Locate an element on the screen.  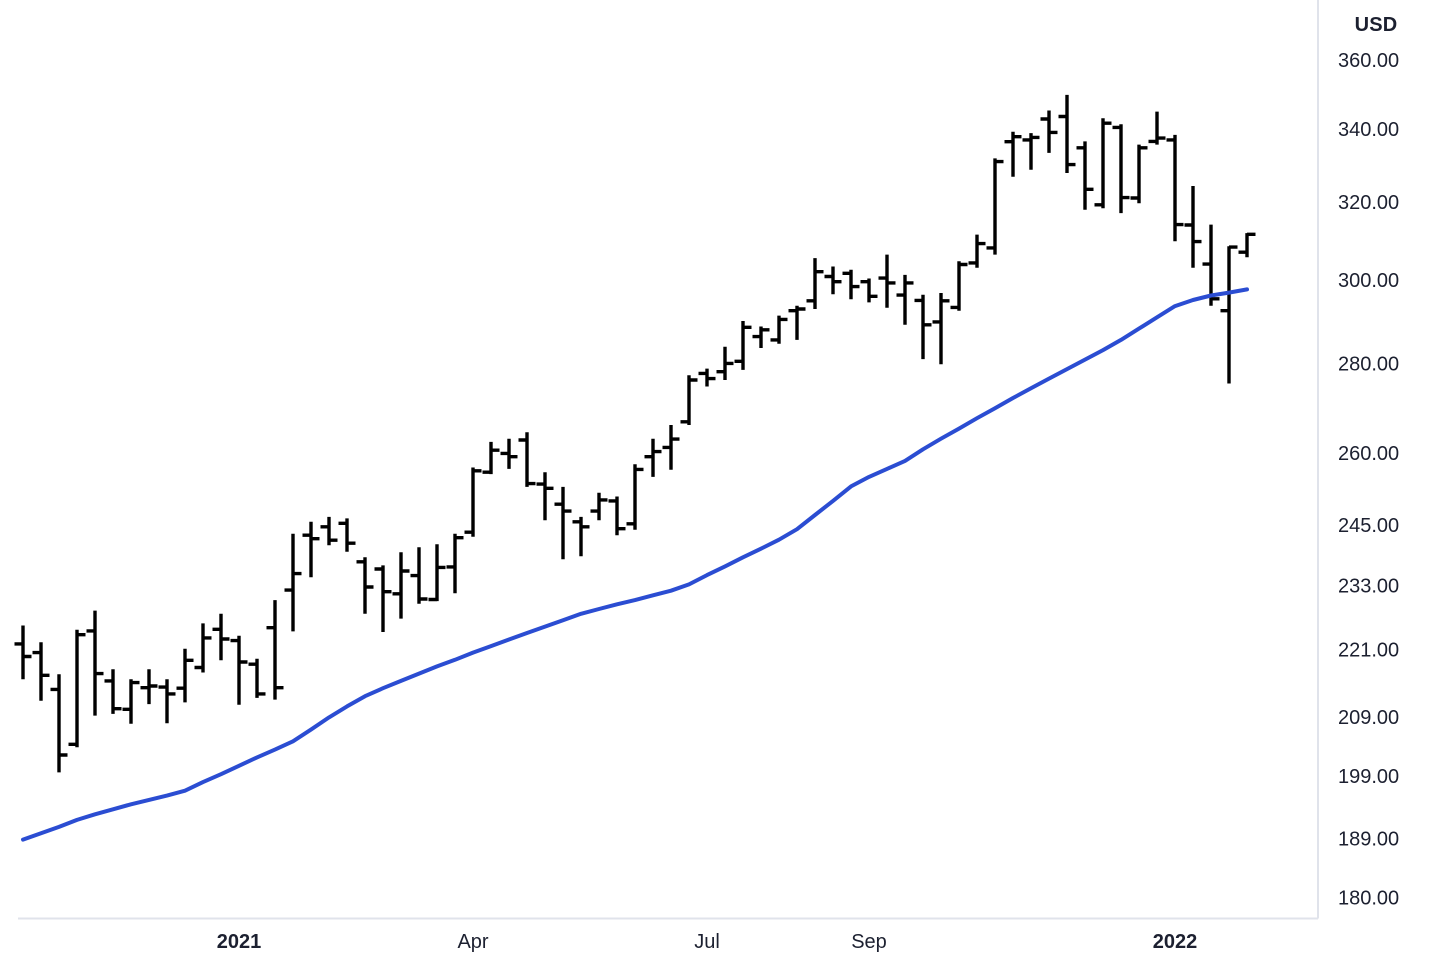
y-axis-tick-label: 360.00 is located at coordinates (1368, 61).